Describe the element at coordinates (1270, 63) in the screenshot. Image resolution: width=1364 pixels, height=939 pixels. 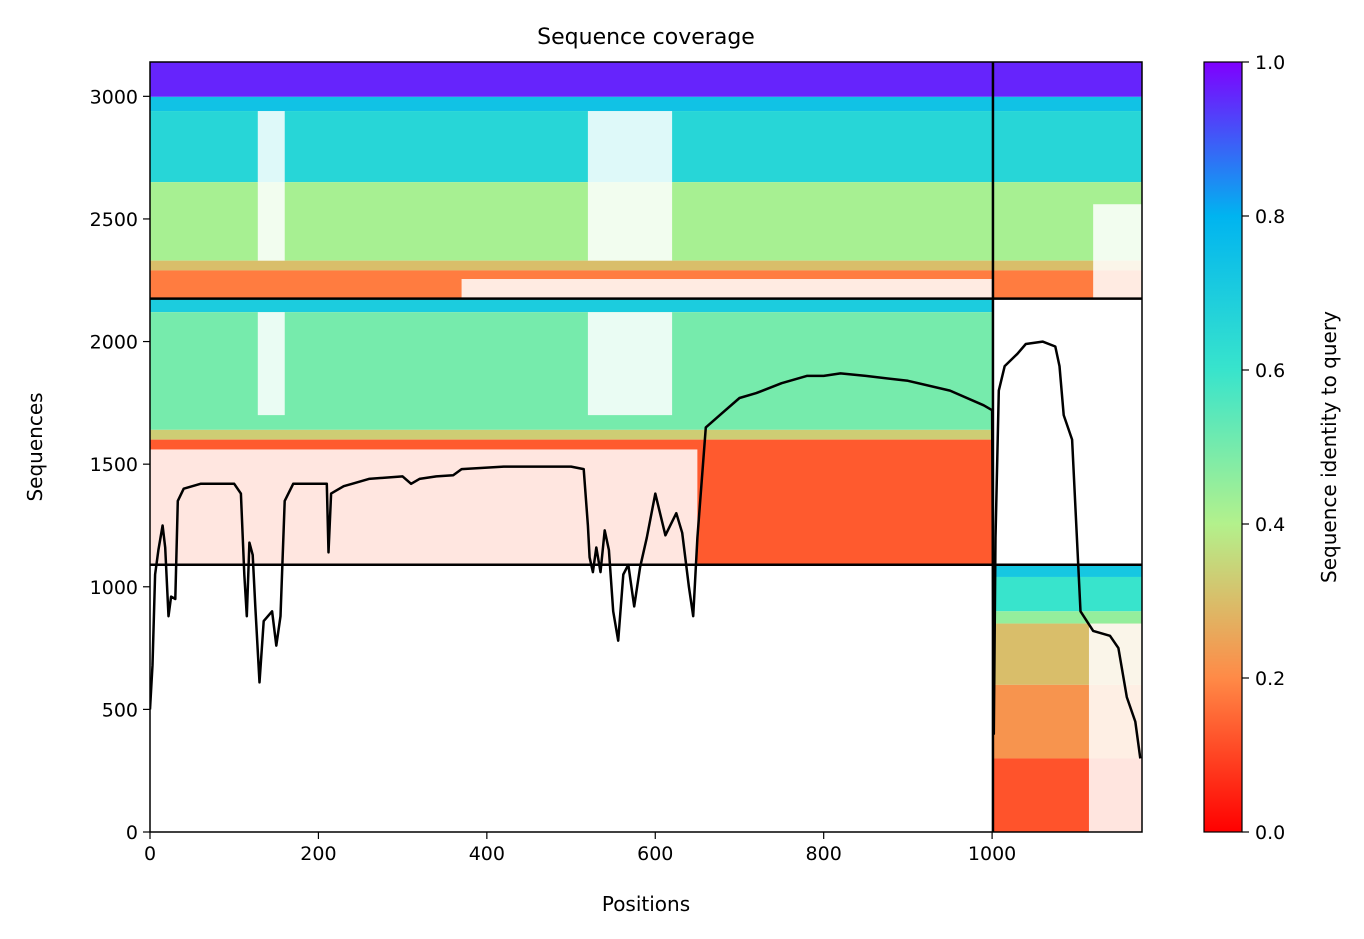
I see `colorbar-tick-label: 1.0` at that location.